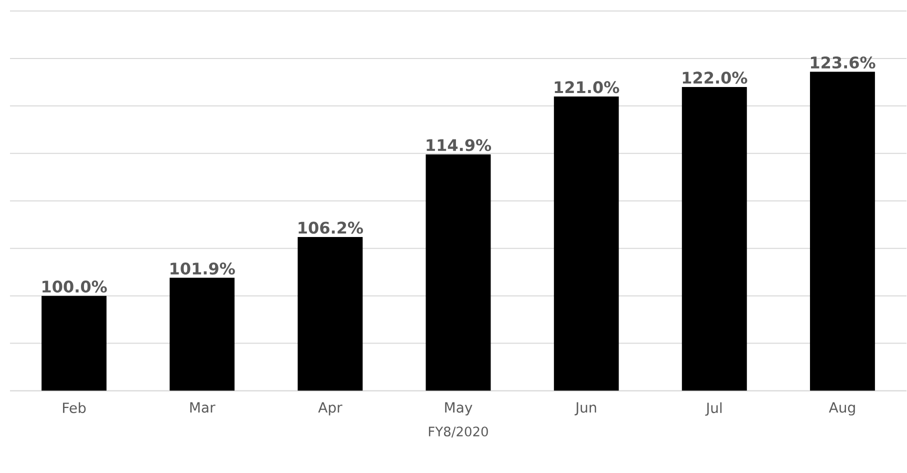 The width and height of the screenshot is (907, 473). I want to click on x-axis-title: FY8/2020, so click(458, 432).